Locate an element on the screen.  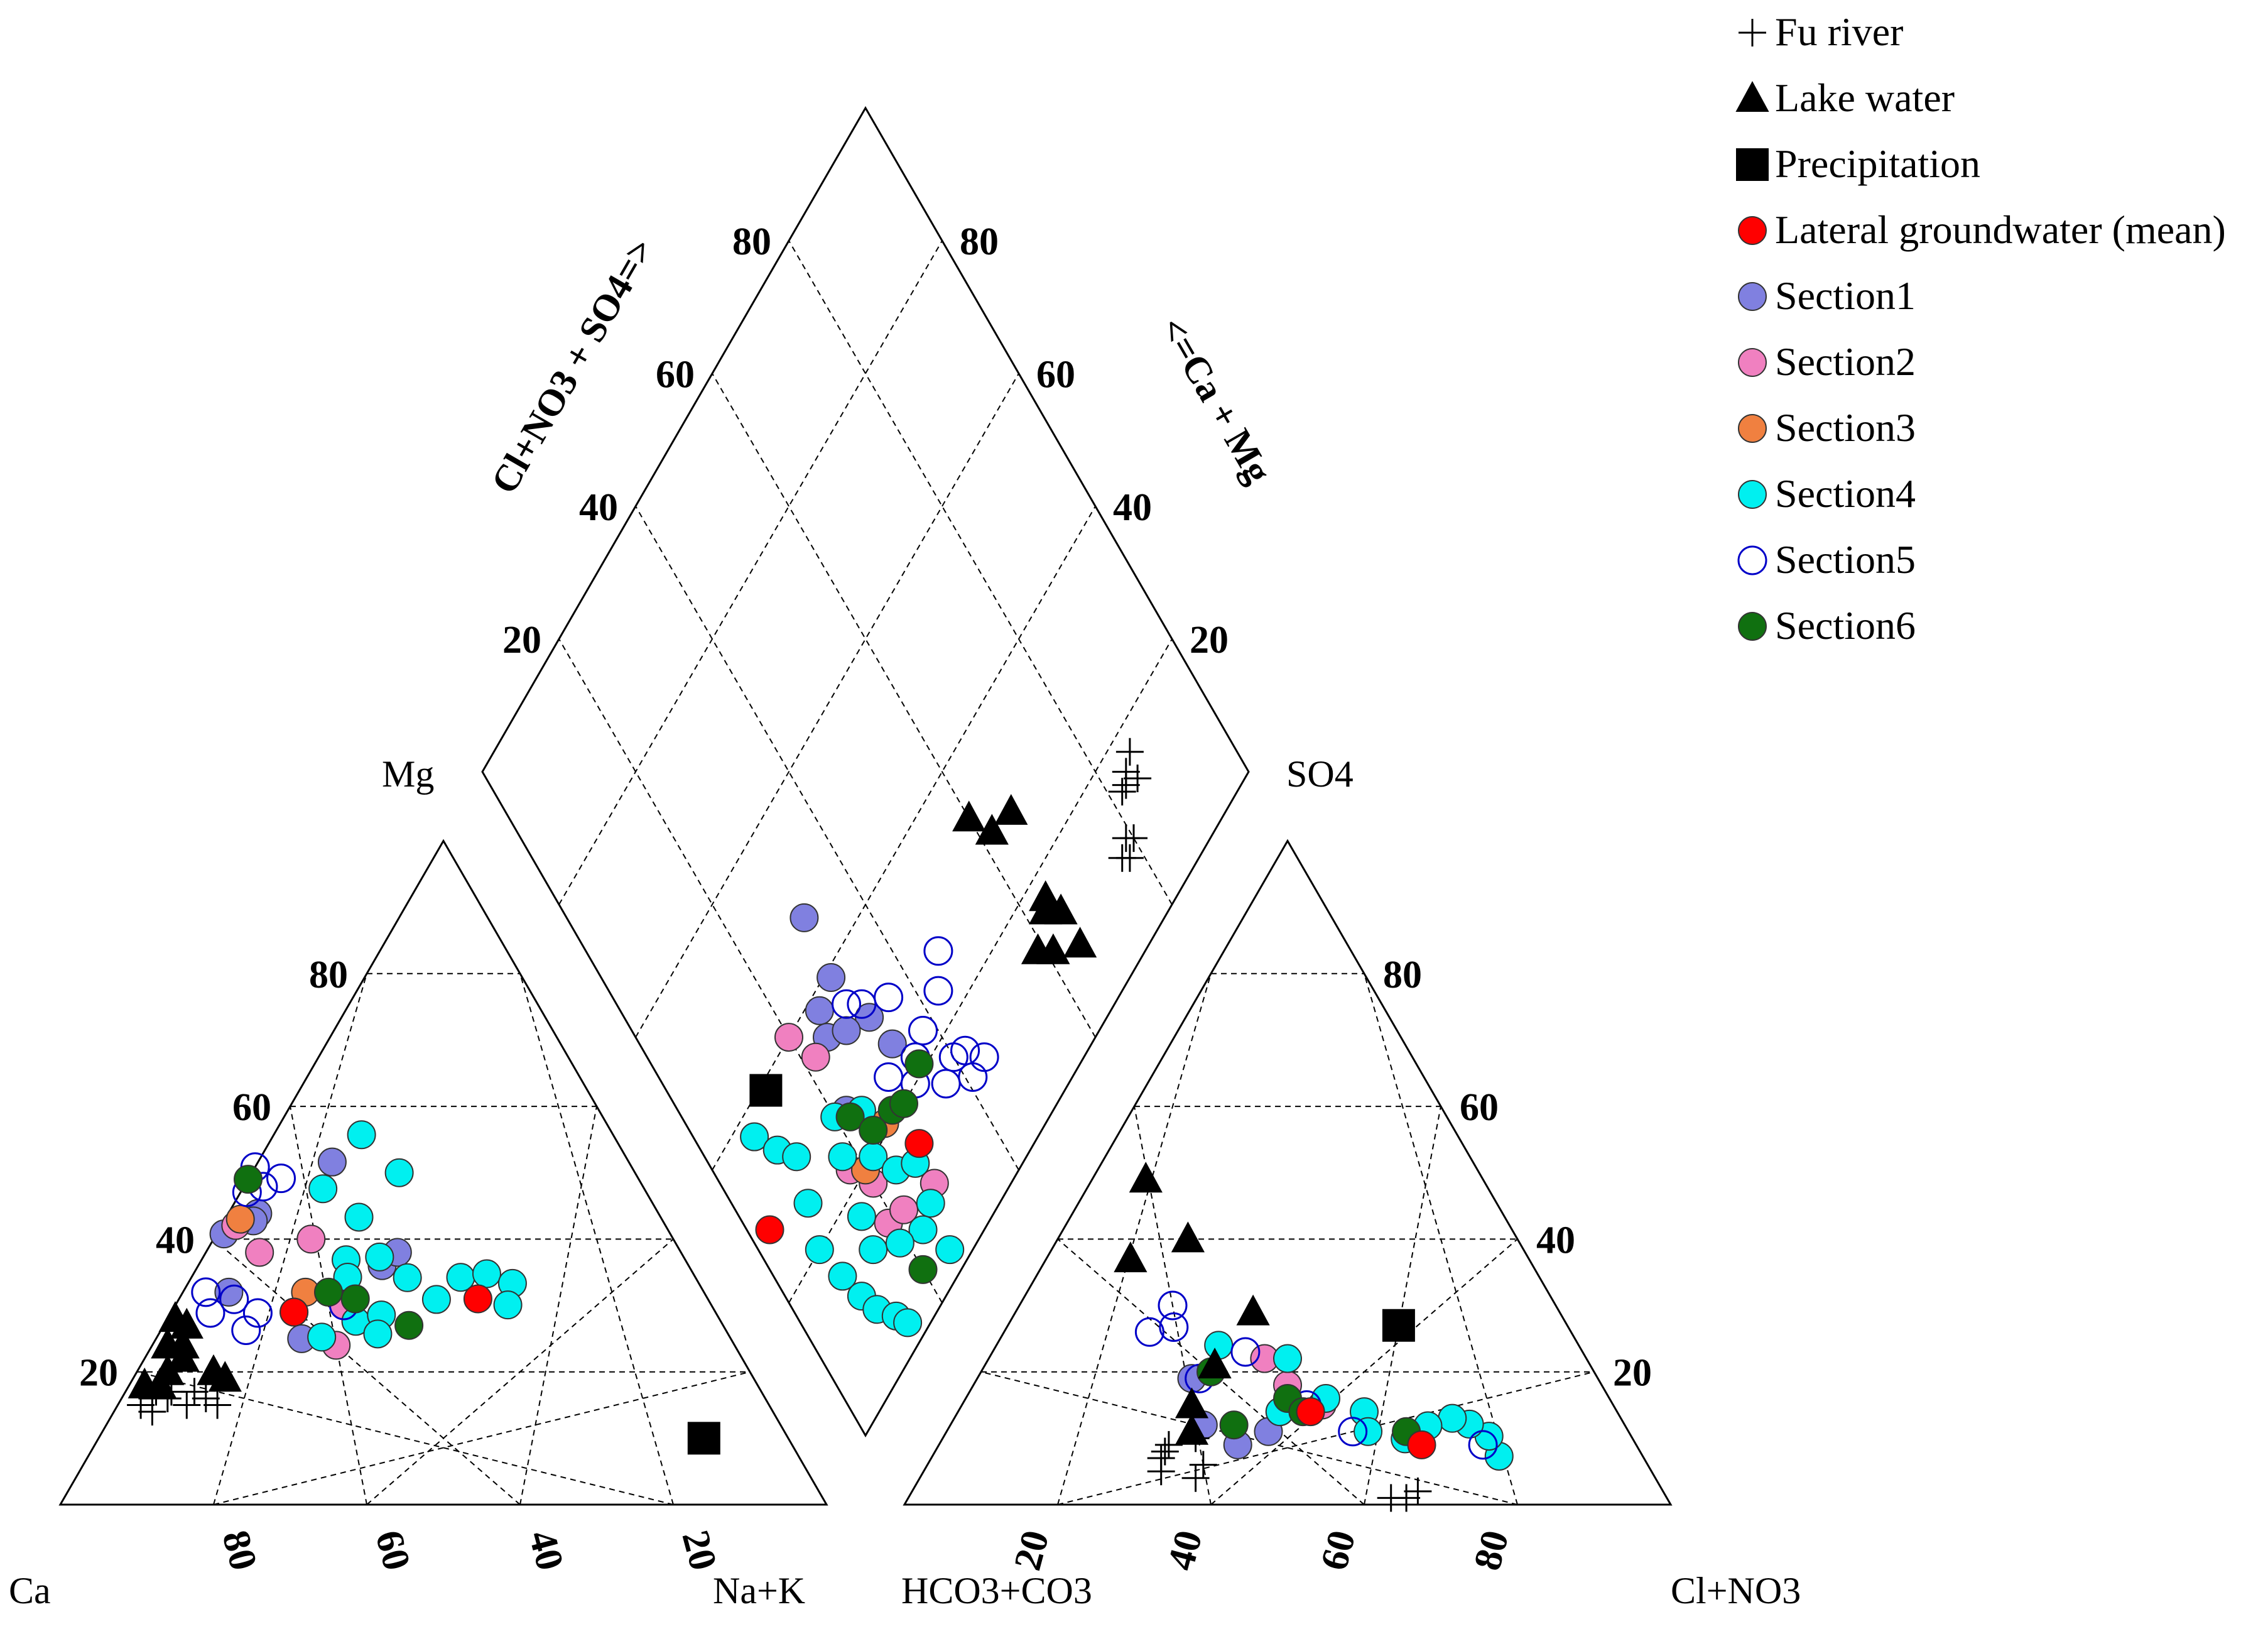
legend-label: Section4 is located at coordinates (1846, 493).